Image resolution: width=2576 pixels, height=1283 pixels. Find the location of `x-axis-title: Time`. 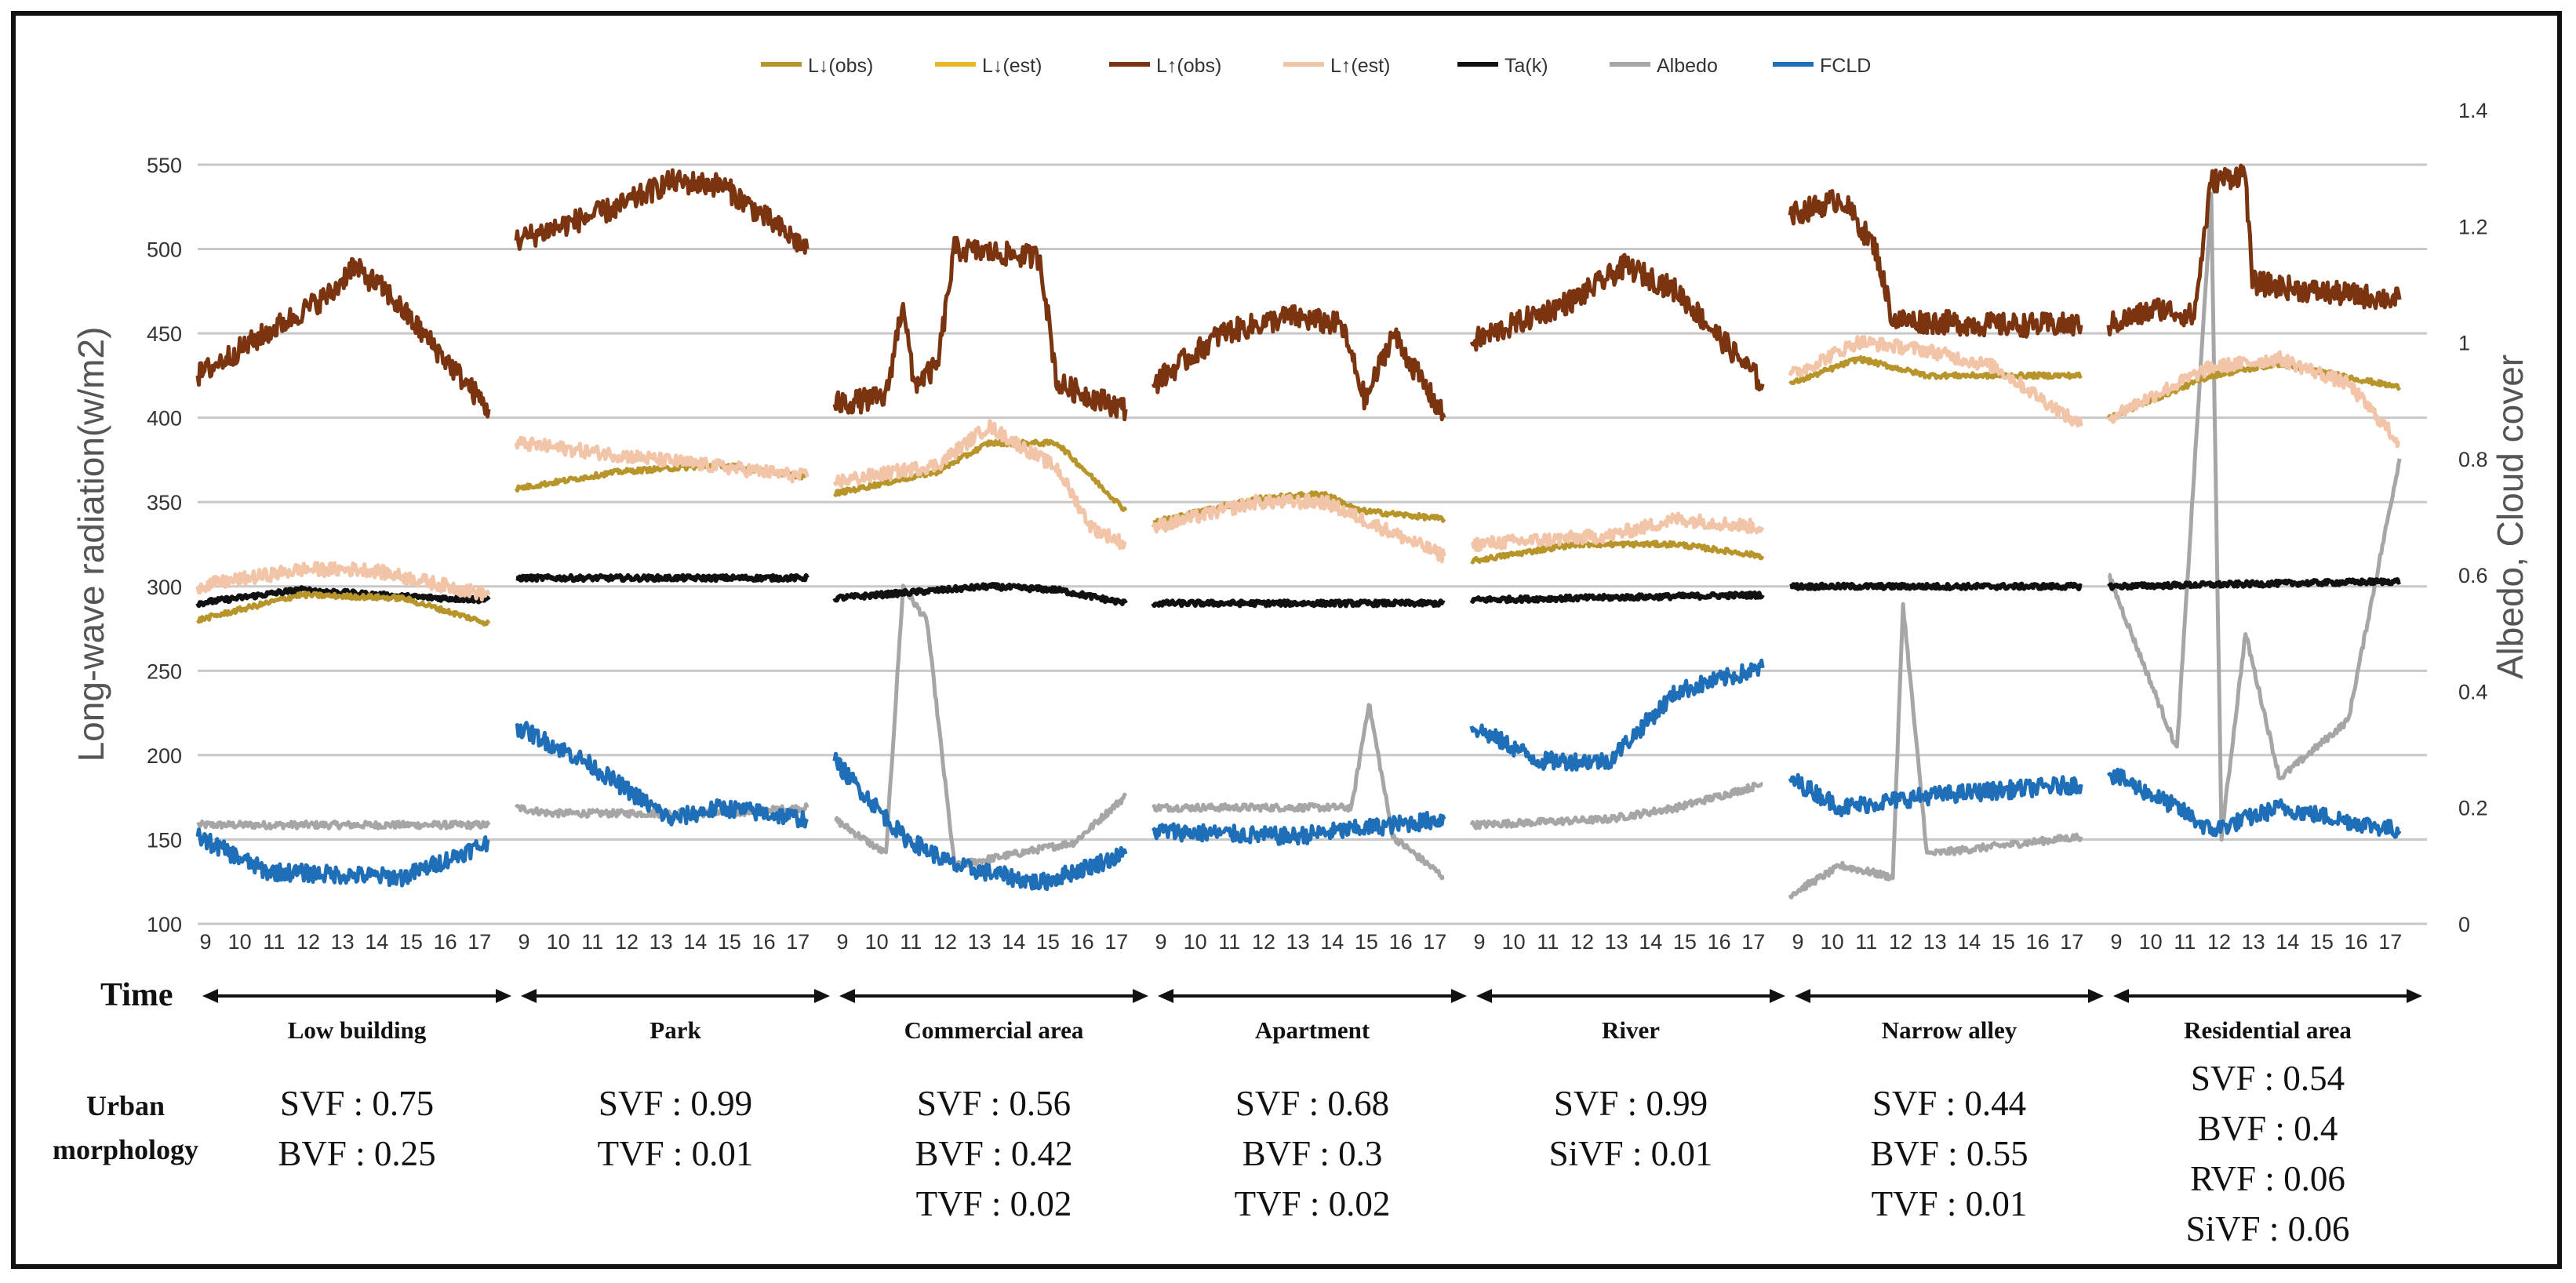

x-axis-title: Time is located at coordinates (136, 995).